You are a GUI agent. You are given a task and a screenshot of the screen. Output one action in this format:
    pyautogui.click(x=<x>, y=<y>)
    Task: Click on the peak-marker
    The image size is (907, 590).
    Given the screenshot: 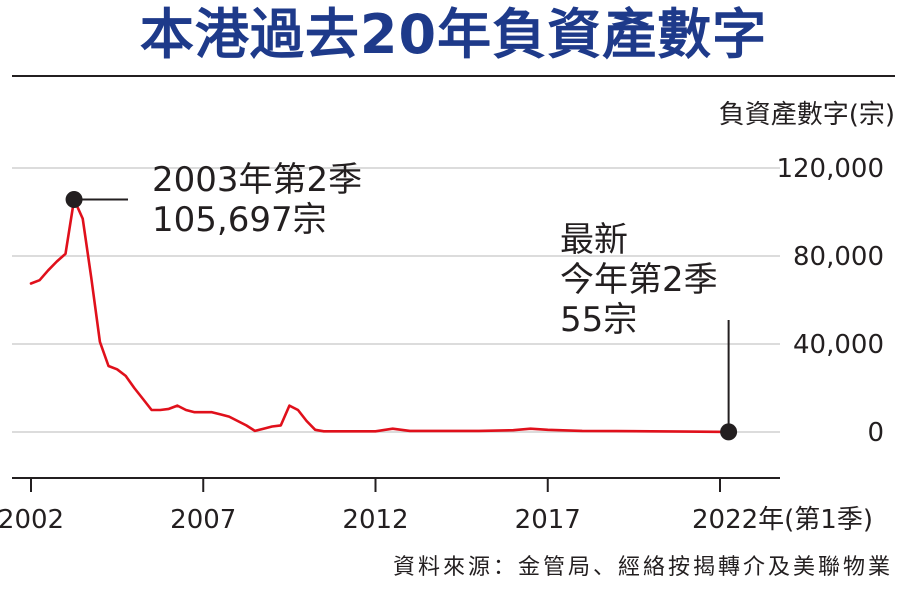 What is the action you would take?
    pyautogui.click(x=74, y=199)
    